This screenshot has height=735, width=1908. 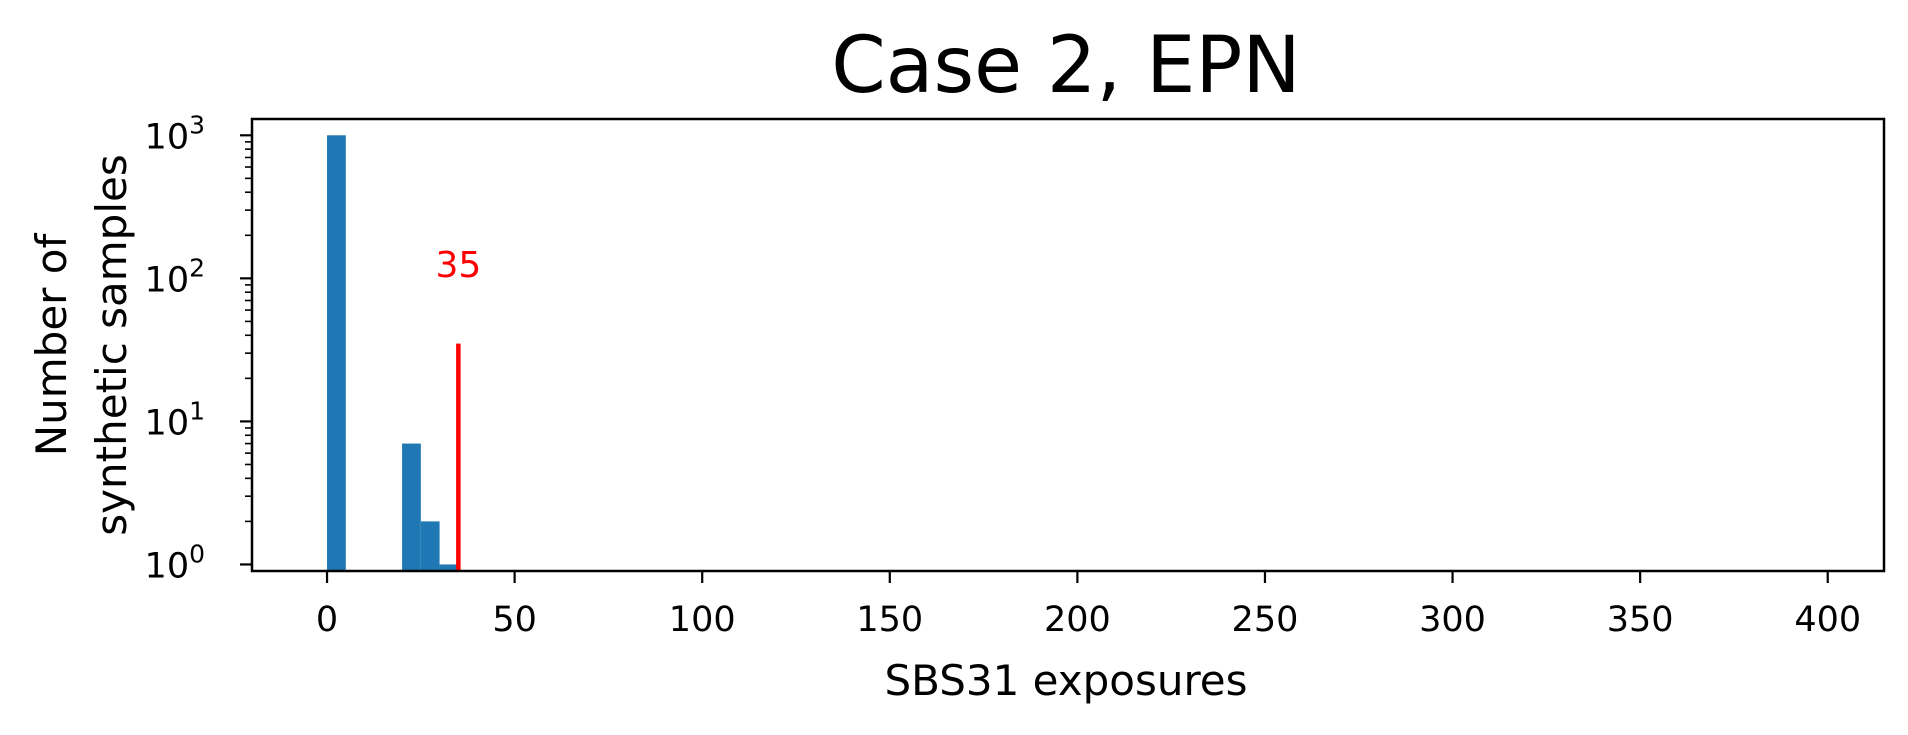 I want to click on bars-group, so click(x=393, y=353).